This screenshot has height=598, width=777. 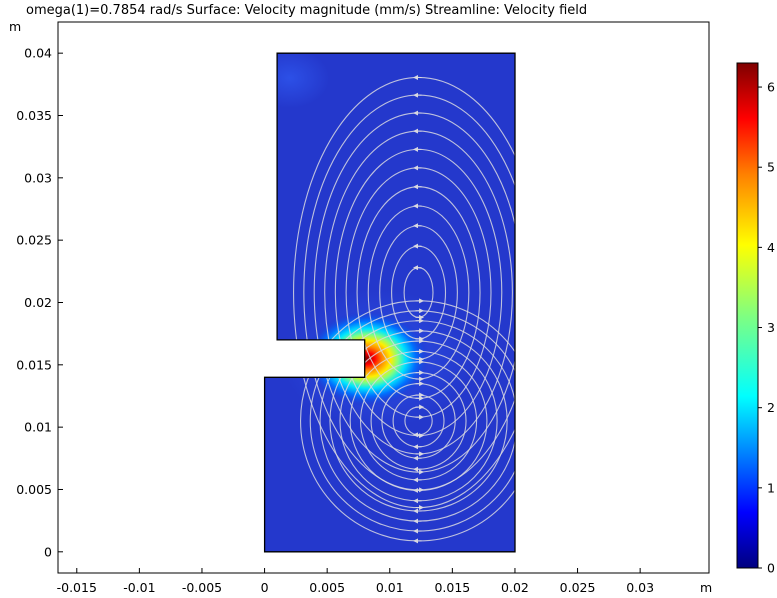 I want to click on y-axis: 0 0.005 0.01 0.015 0.02 0.025 0.03 0.035 0.04, so click(x=39, y=302).